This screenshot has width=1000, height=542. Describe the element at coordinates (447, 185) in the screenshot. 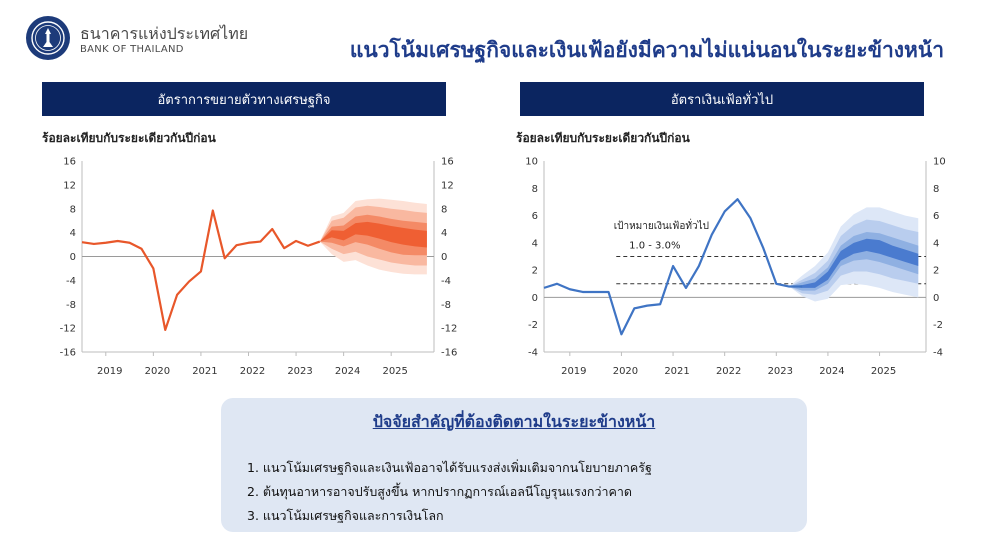

I see `y-tick-label-right: 12` at that location.